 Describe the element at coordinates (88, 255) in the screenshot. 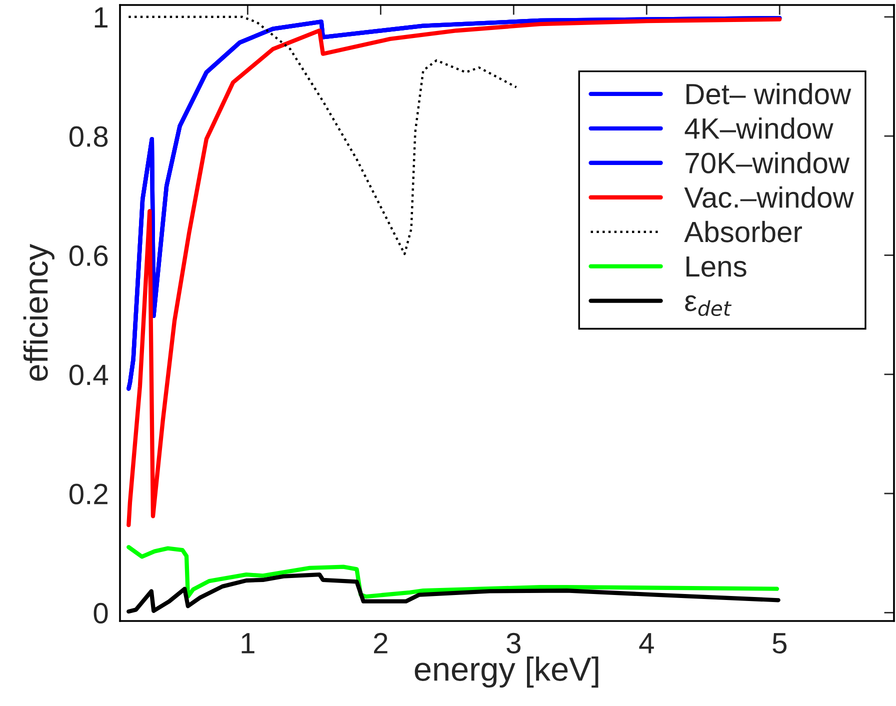

I see `y-tick-label: 0.6` at that location.